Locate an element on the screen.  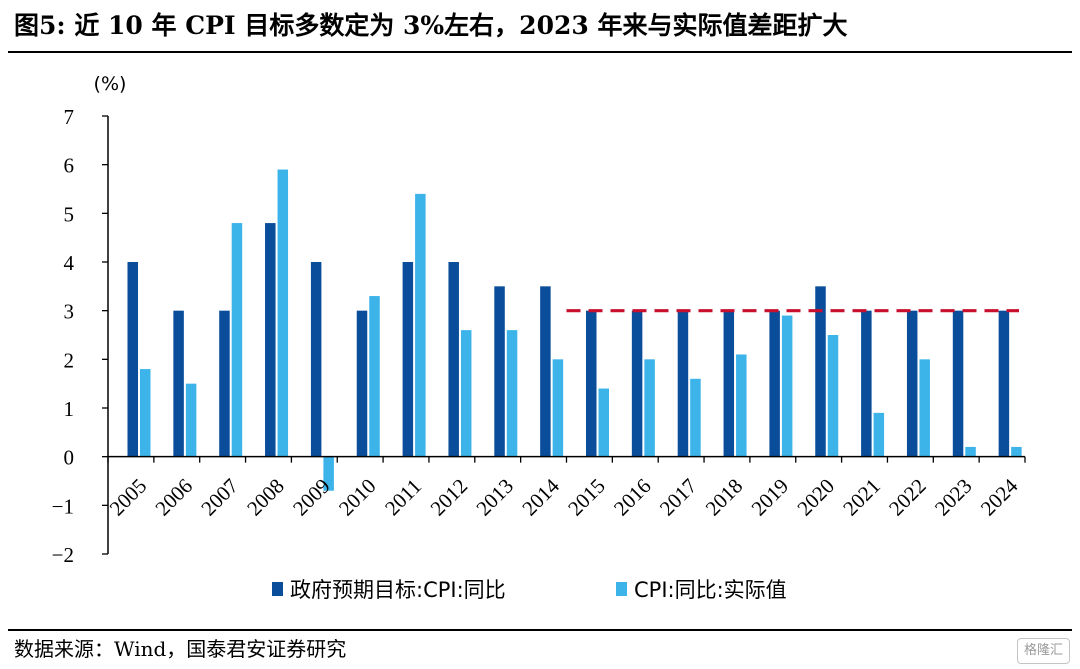
y-tick-label: 1 is located at coordinates (69, 409).